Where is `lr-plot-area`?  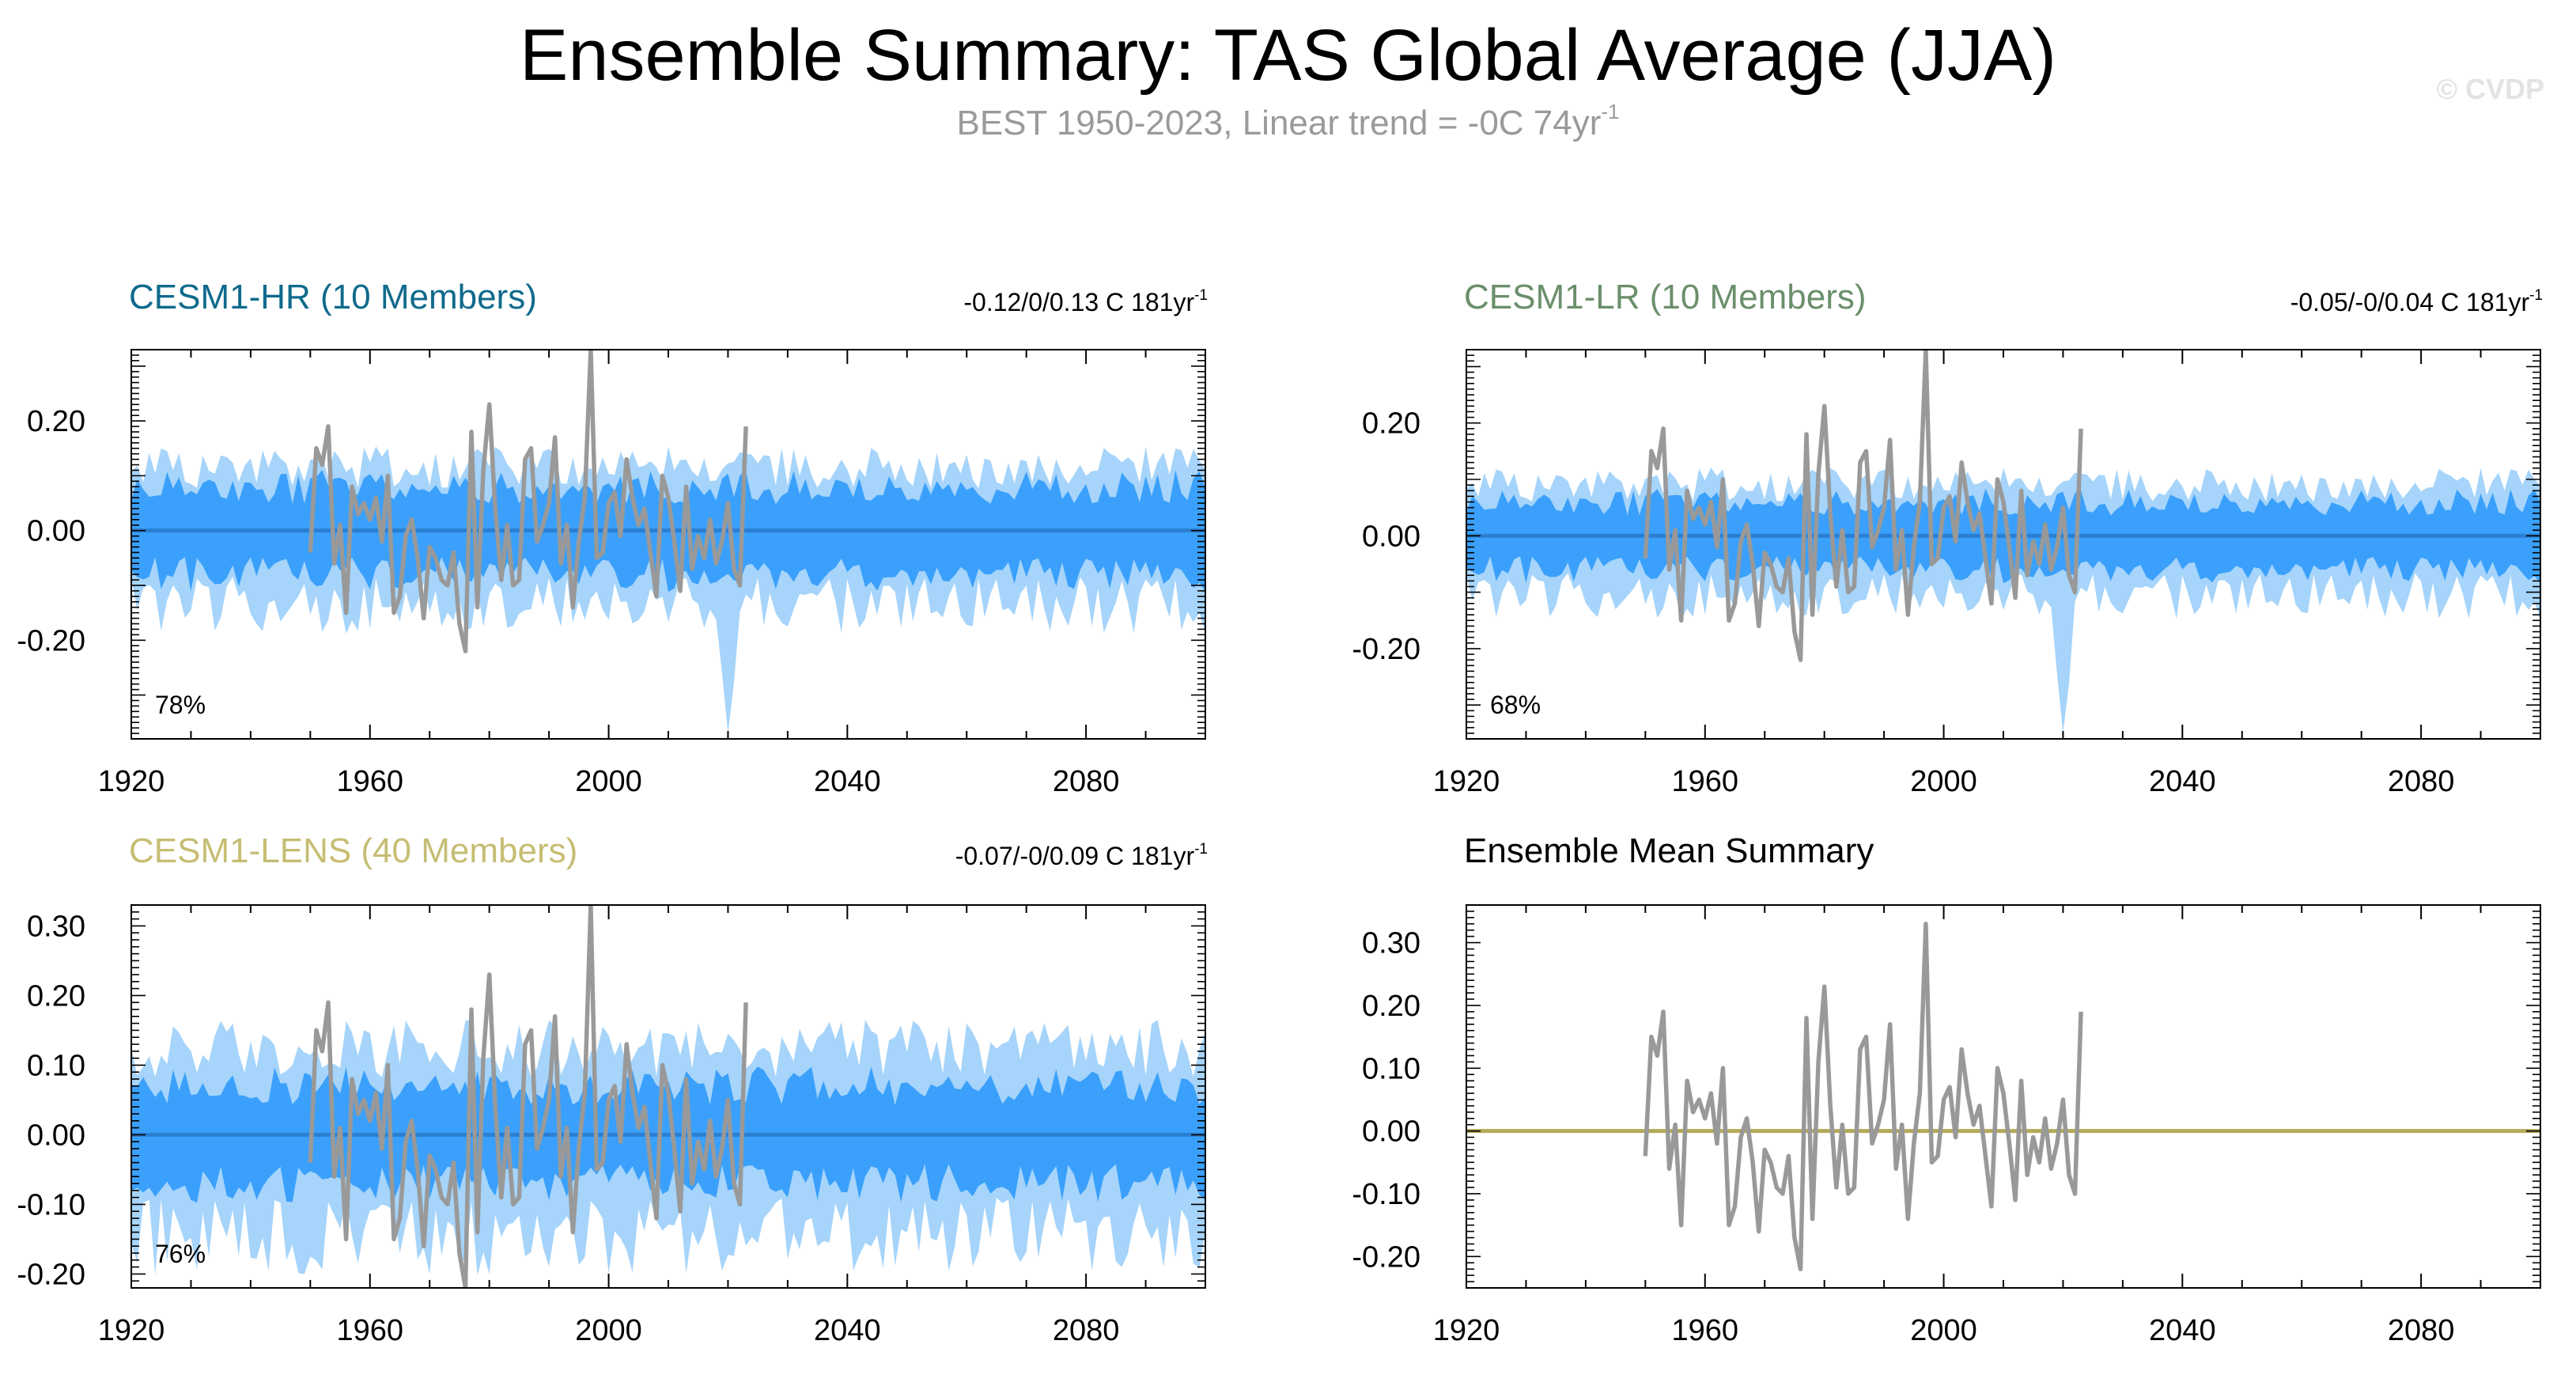 lr-plot-area is located at coordinates (2003, 541).